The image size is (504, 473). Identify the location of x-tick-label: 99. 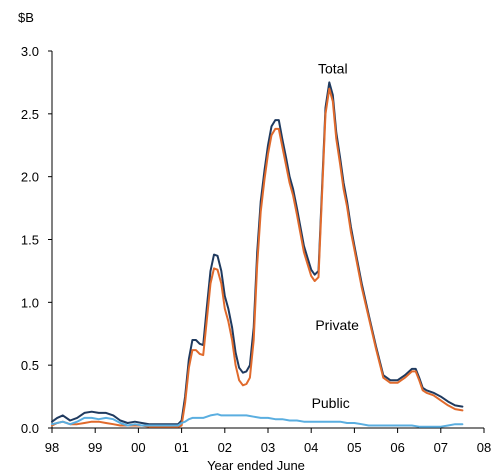
(95, 447).